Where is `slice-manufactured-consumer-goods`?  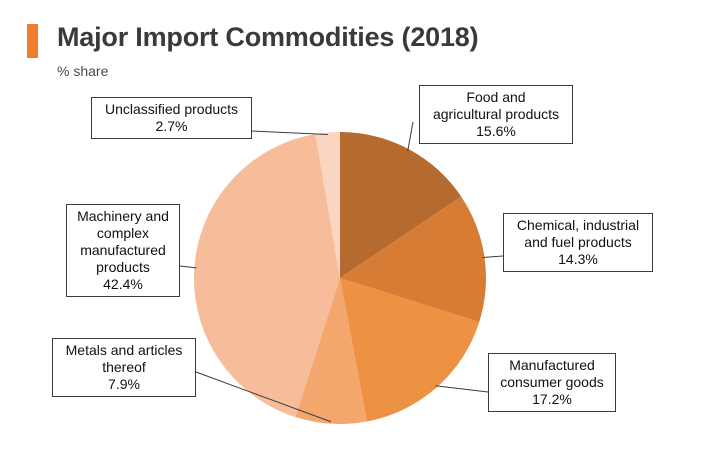 slice-manufactured-consumer-goods is located at coordinates (410, 350).